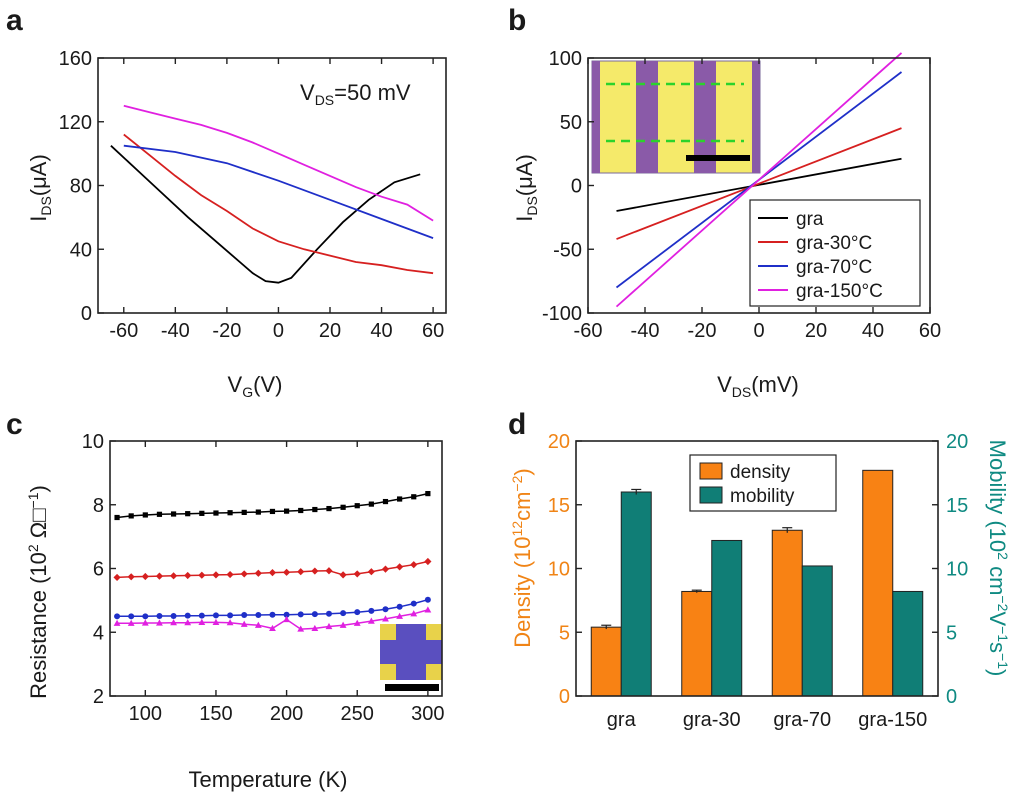  I want to click on panel-b-legend-label: gra-150°C, so click(839, 291).